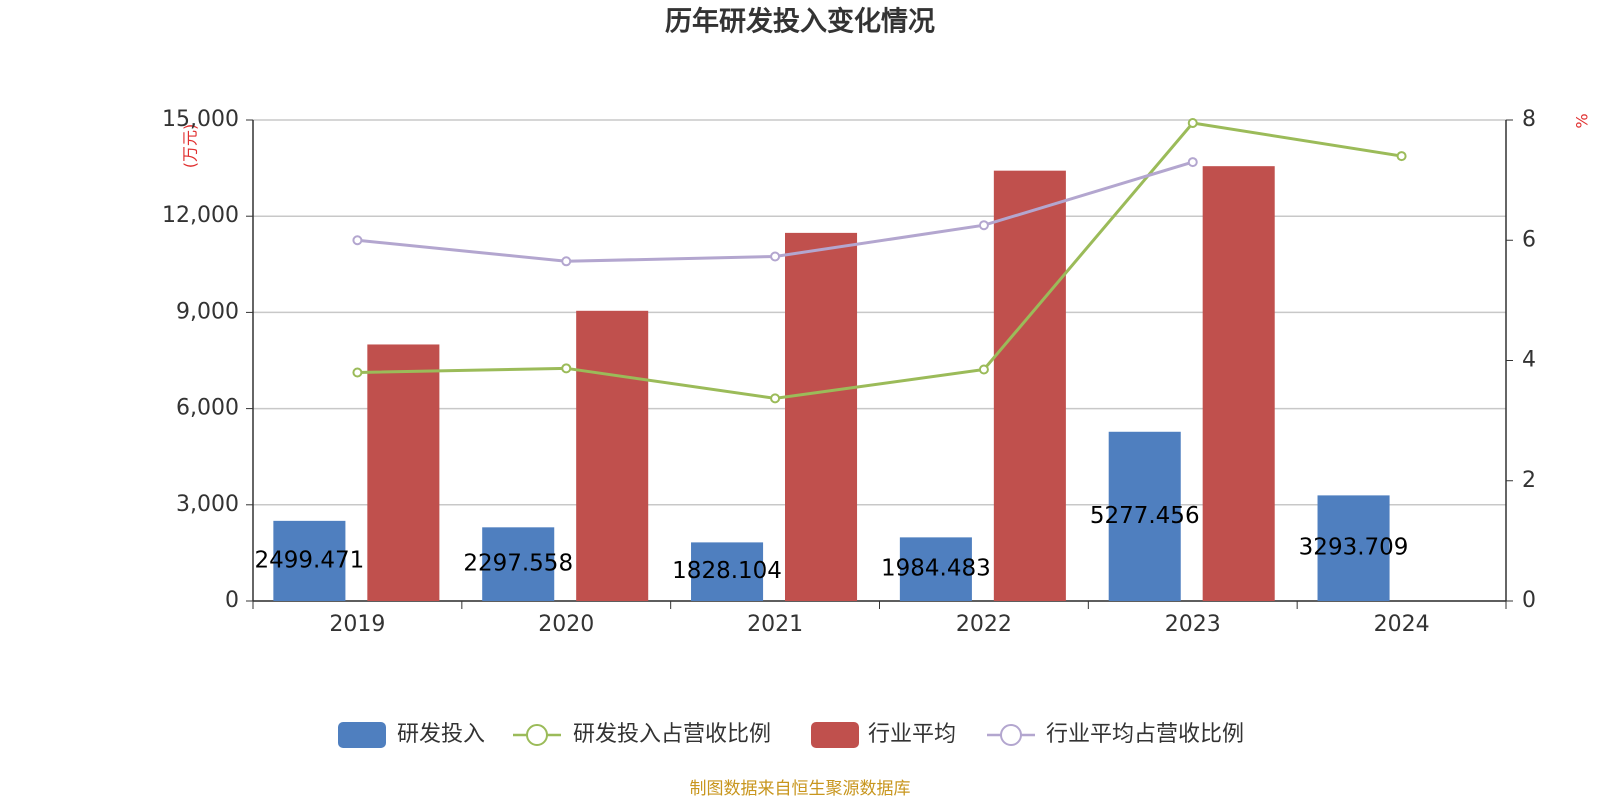 This screenshot has width=1600, height=800. Describe the element at coordinates (800, 22) in the screenshot. I see `chart-title: 历年研发投入变化情况` at that location.